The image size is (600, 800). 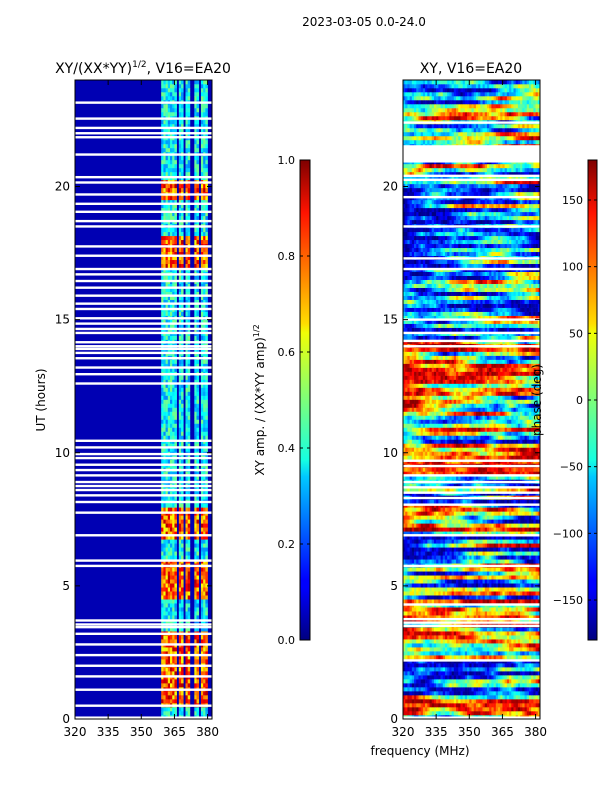 What do you see at coordinates (66, 586) in the screenshot?
I see `amplitude-ytick-label: 5` at bounding box center [66, 586].